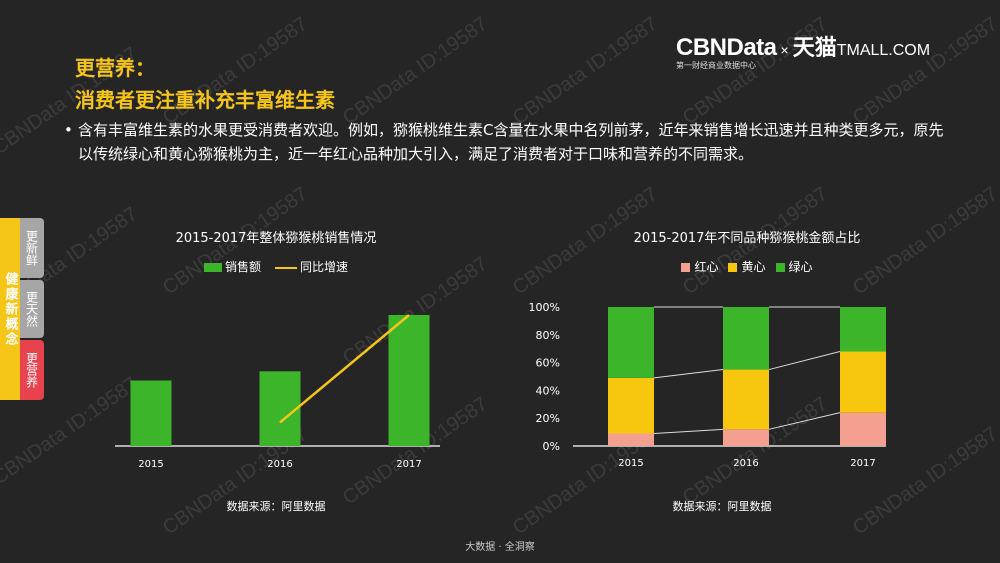 The image size is (1000, 563). I want to click on y-tick-label: 100%, so click(544, 307).